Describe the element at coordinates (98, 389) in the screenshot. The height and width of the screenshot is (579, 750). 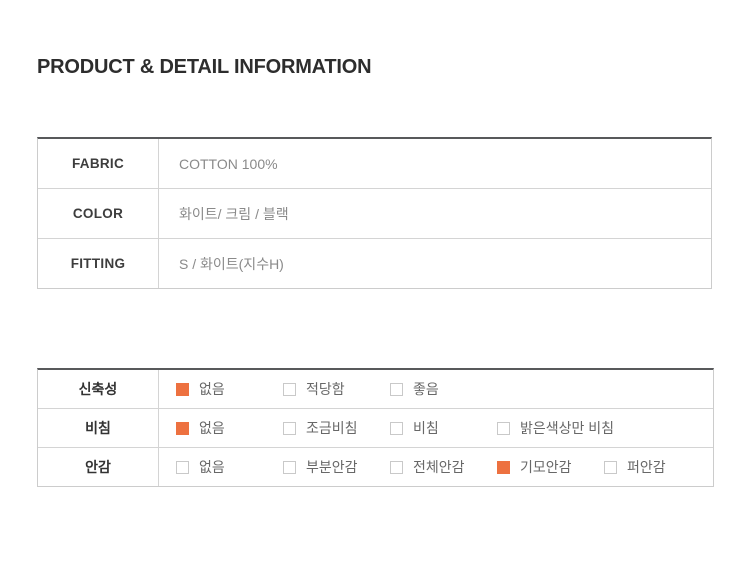
I see `option-row-label: 신축성` at that location.